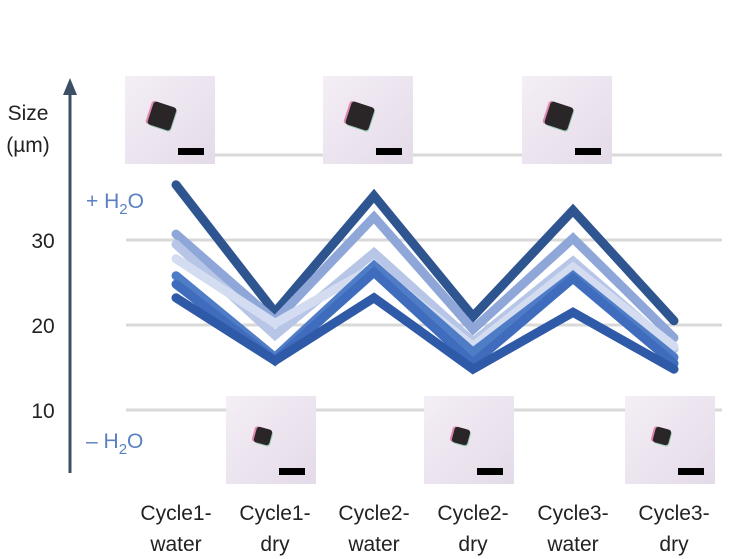 Image resolution: width=750 pixels, height=559 pixels. I want to click on minus-water-annotation: – H2O, so click(114, 444).